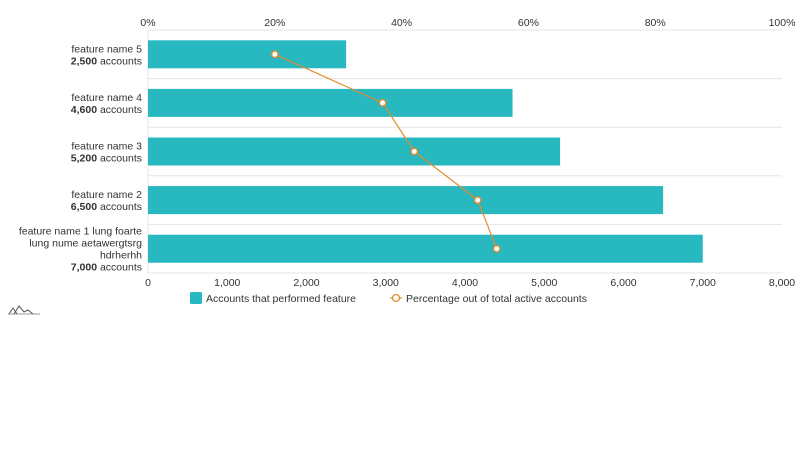 This screenshot has height=450, width=800. I want to click on legend-item-bar-series: Accounts that performed feature, so click(273, 298).